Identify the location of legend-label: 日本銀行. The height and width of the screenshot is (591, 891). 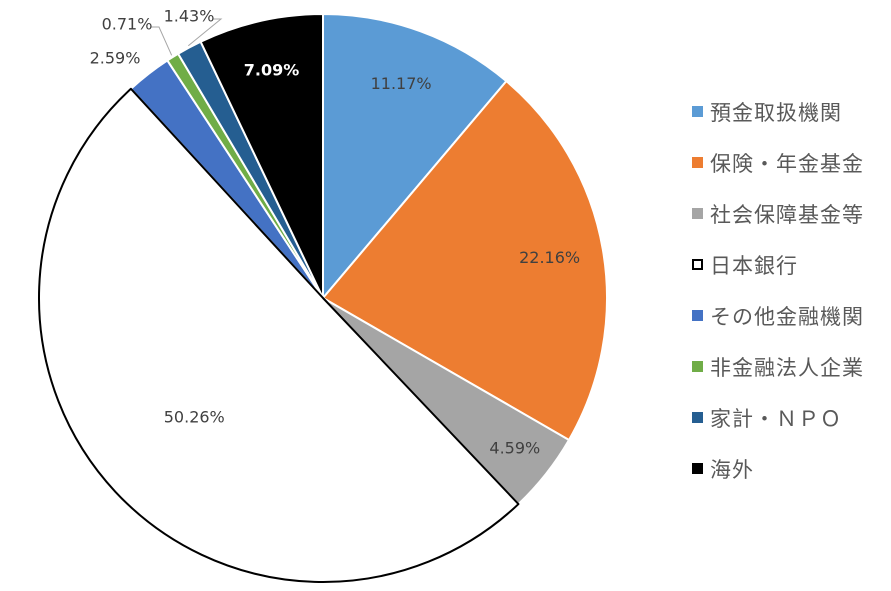
(754, 265).